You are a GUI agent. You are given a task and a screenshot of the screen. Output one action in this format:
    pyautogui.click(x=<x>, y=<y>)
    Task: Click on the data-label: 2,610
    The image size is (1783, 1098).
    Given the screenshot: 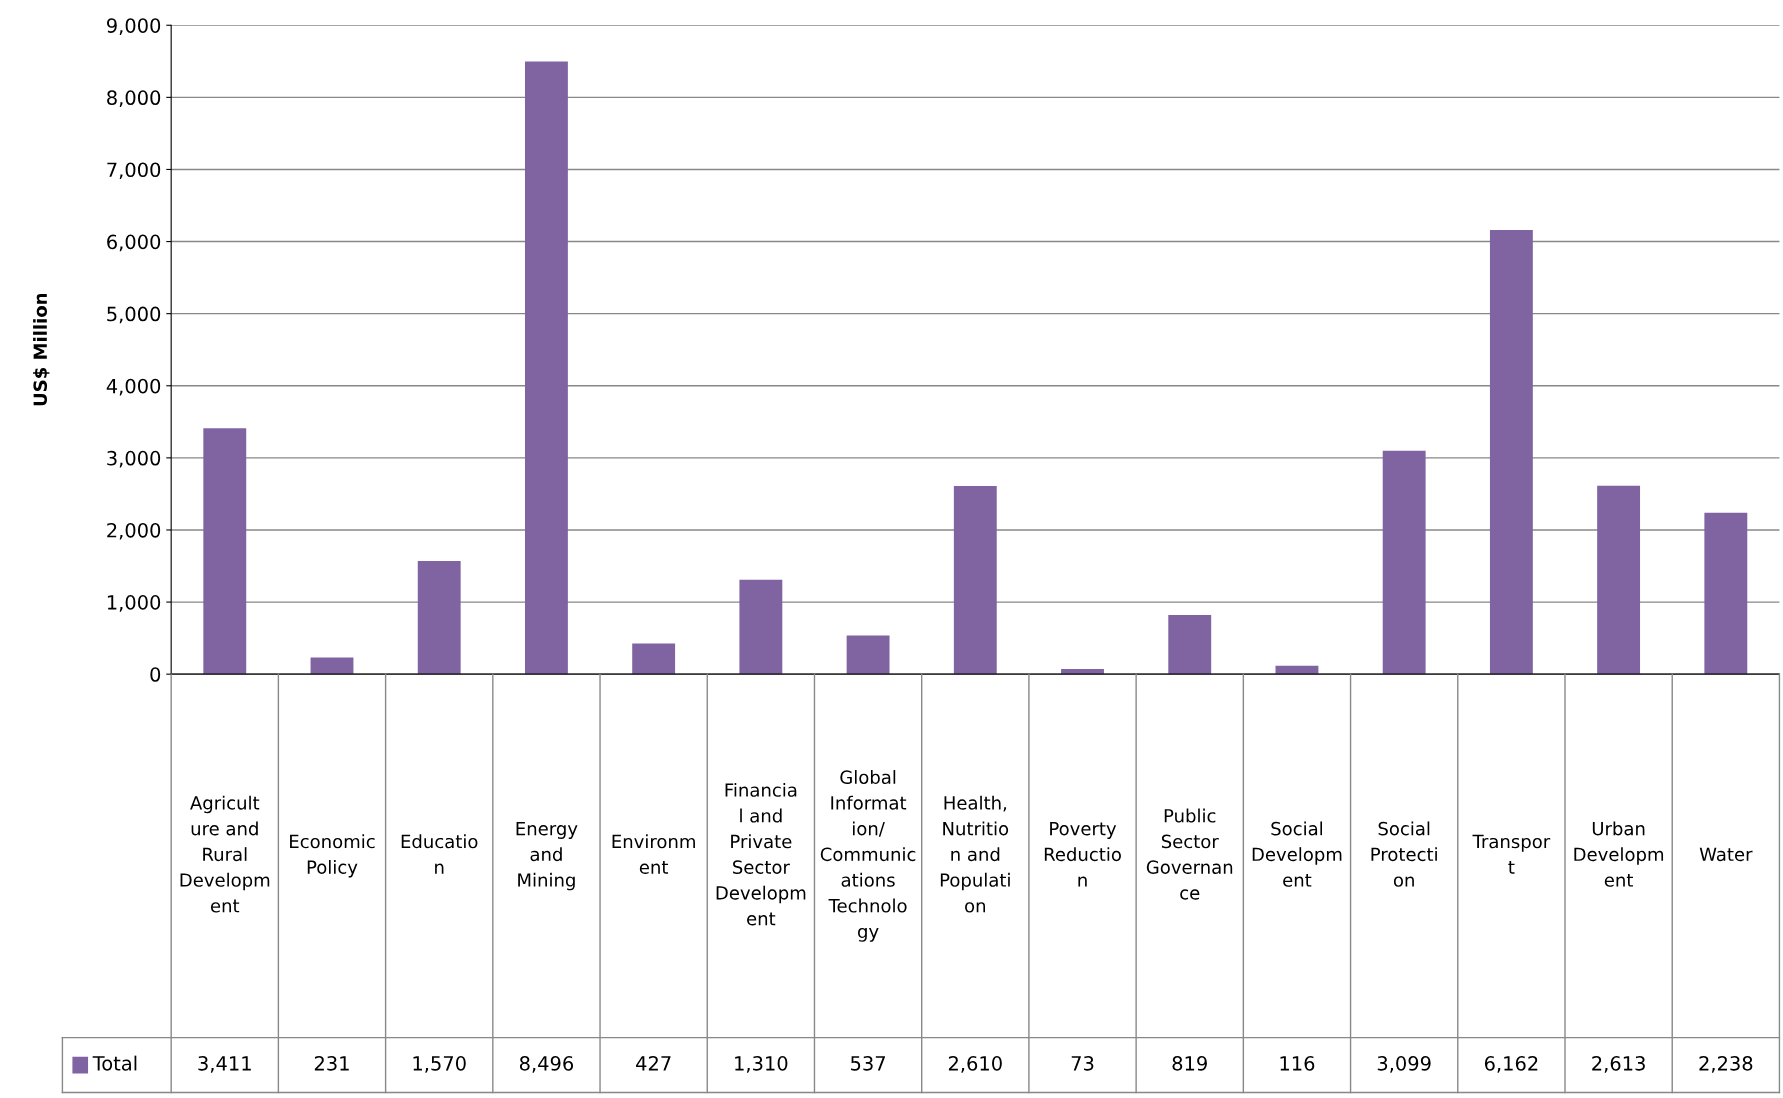 What is the action you would take?
    pyautogui.click(x=975, y=1064)
    